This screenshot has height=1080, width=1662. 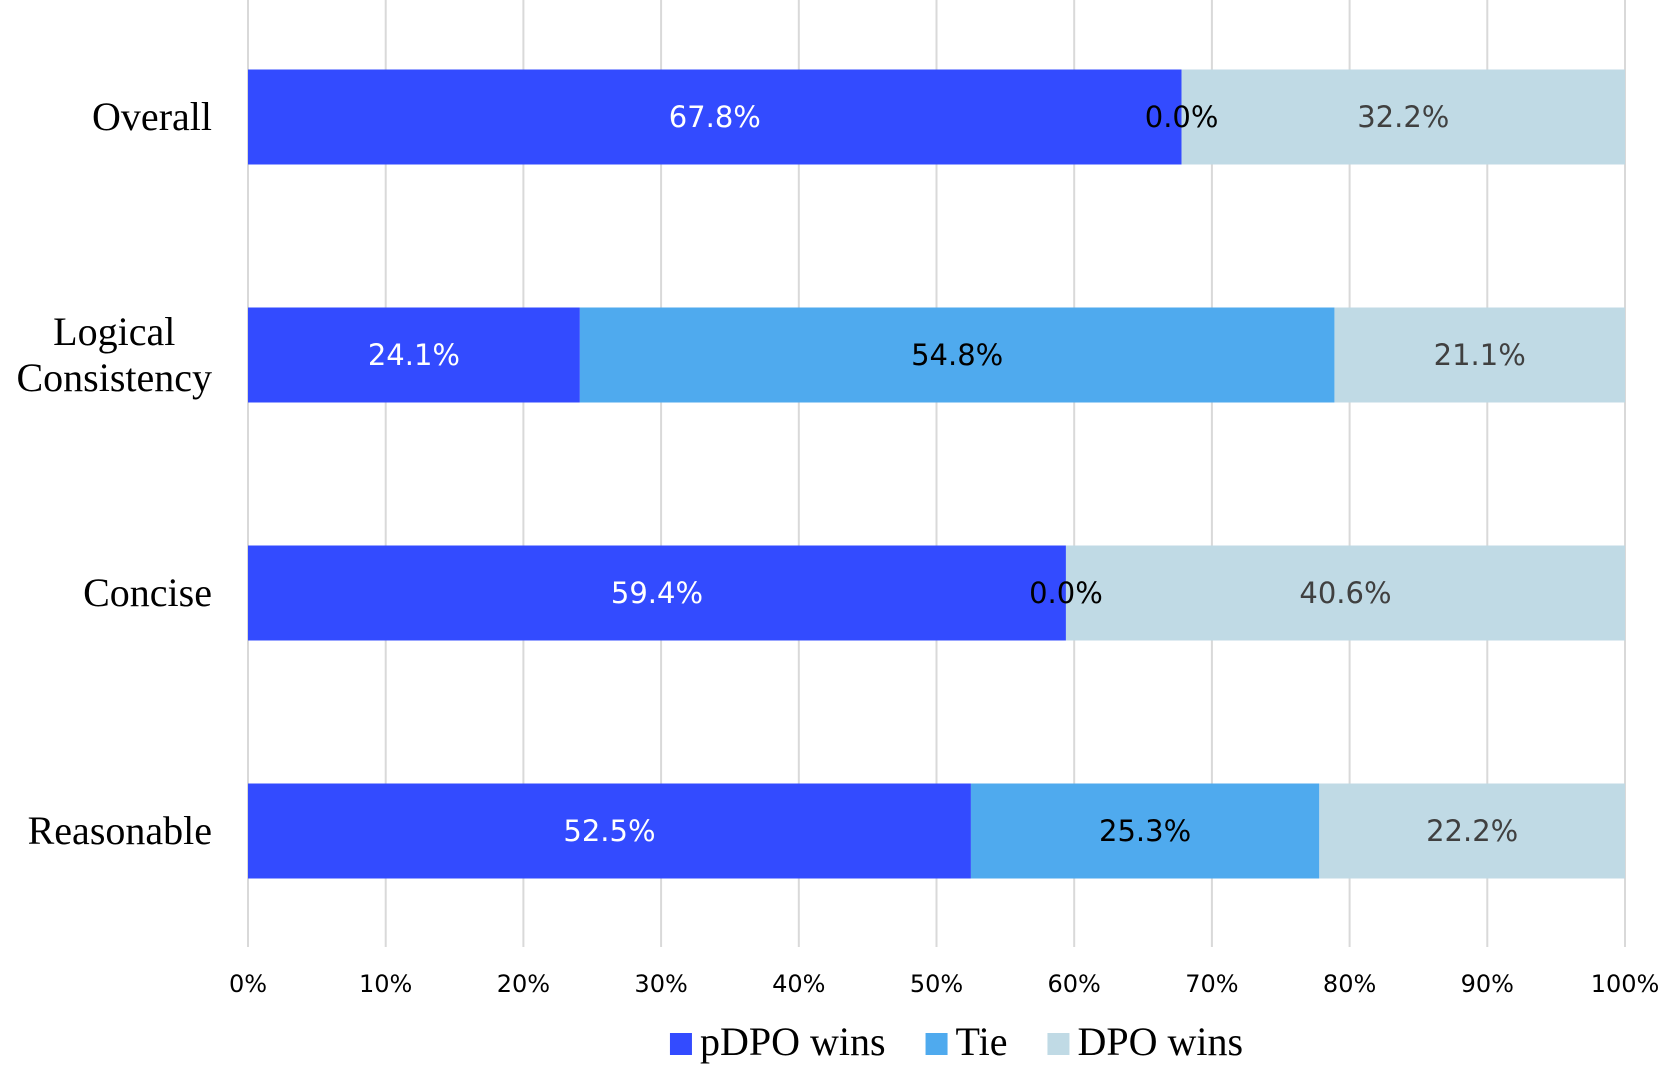 I want to click on category-label: Logical, so click(x=114, y=331).